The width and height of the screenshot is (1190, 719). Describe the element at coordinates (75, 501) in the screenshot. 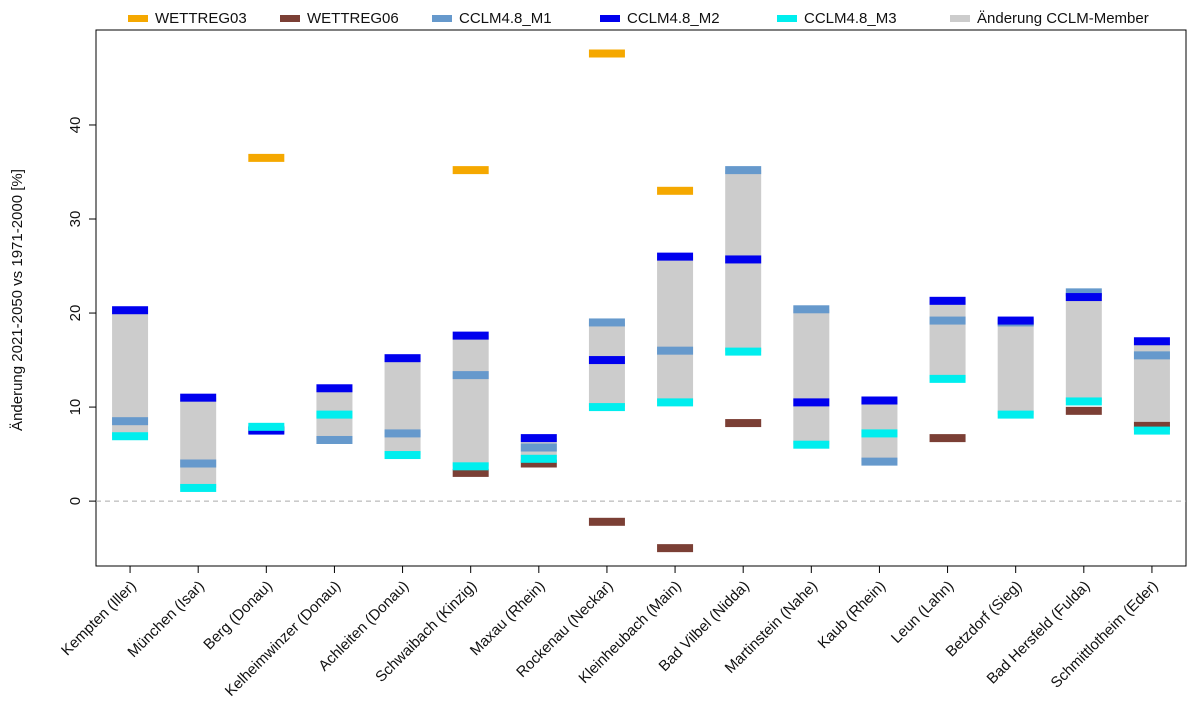

I see `y-tick-label: 0` at that location.